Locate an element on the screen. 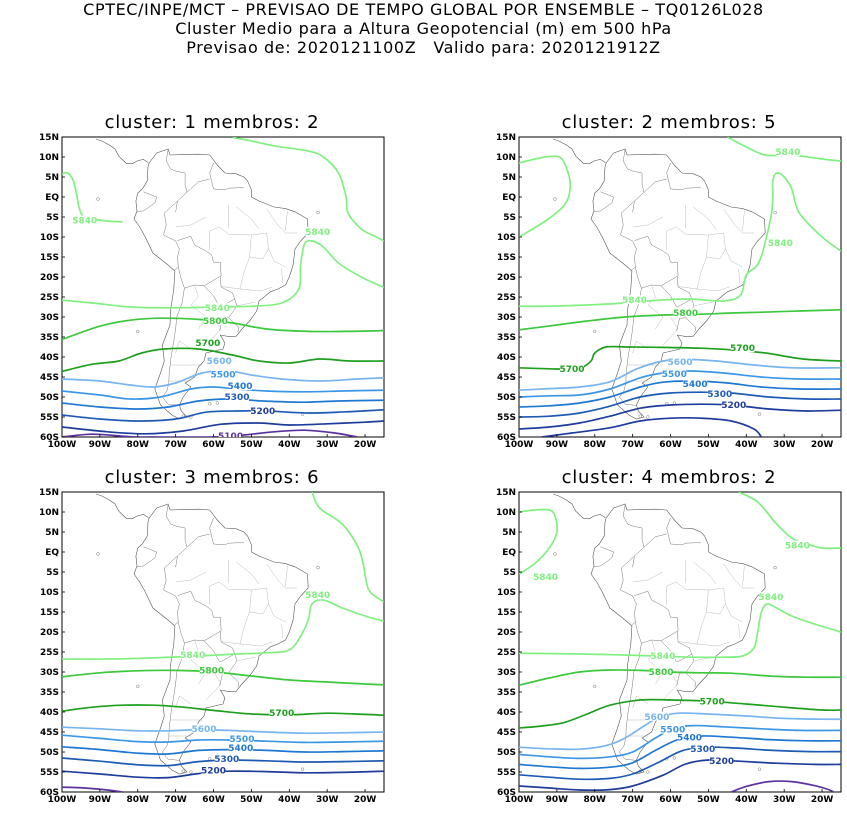 This screenshot has height=819, width=847. lon-tick-label: 40W is located at coordinates (746, 800).